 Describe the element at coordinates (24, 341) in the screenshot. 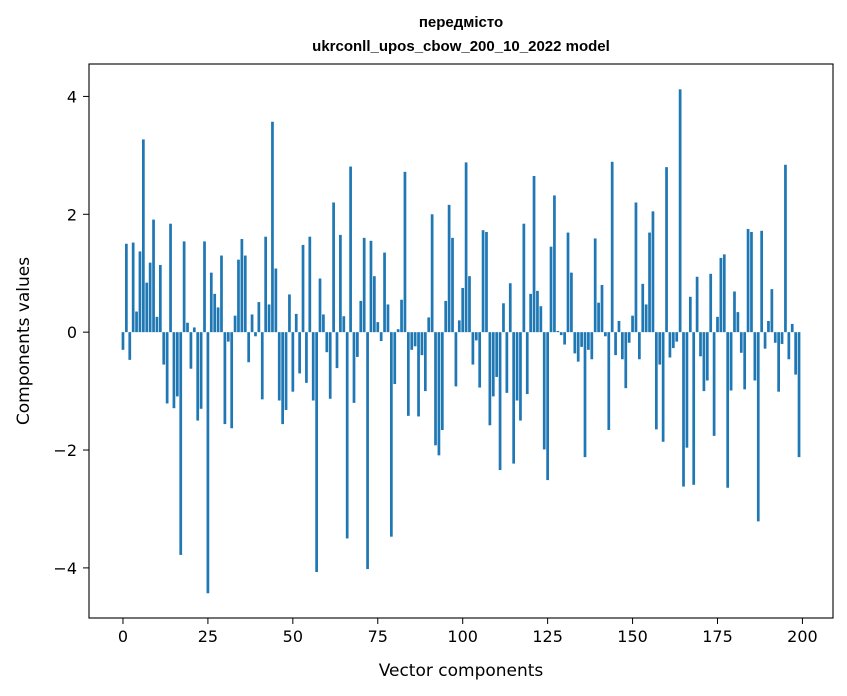

I see `y-axis-label: Components values` at that location.